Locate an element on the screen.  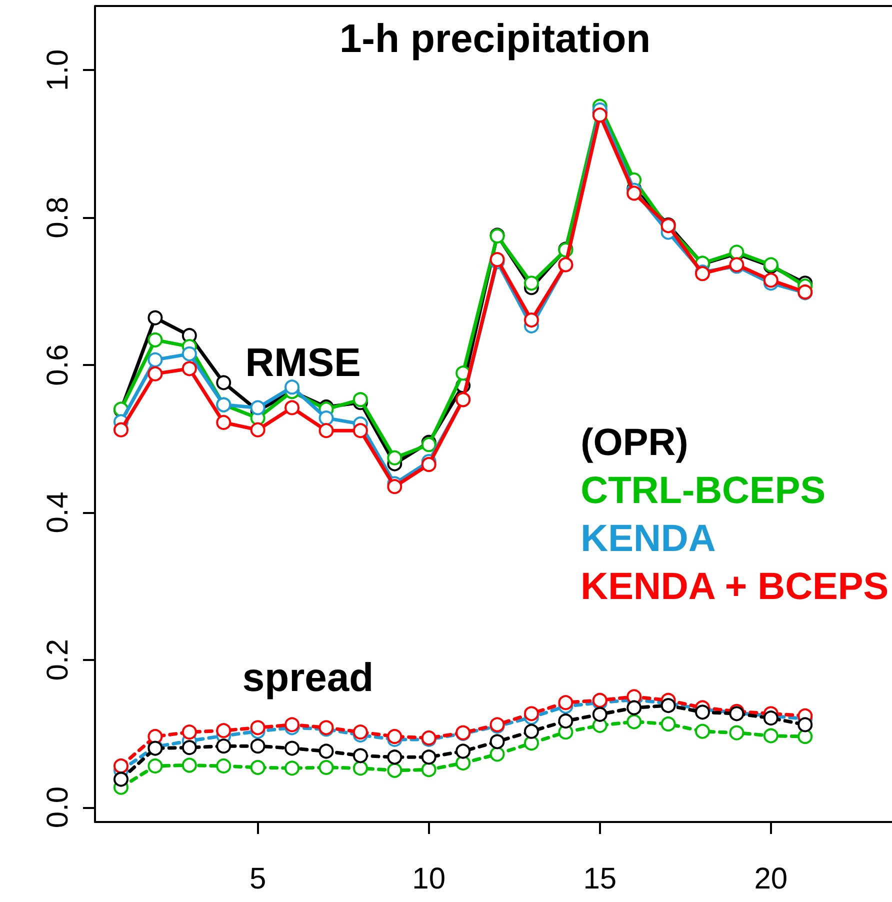
annotation: spread is located at coordinates (308, 678).